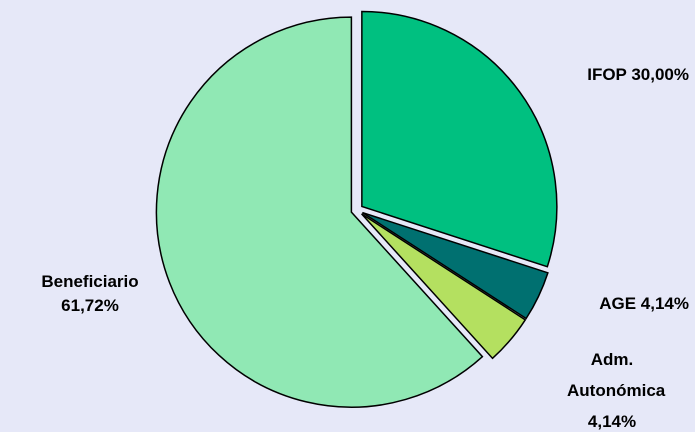 The image size is (695, 432). What do you see at coordinates (618, 303) in the screenshot?
I see `category-label: AGE` at bounding box center [618, 303].